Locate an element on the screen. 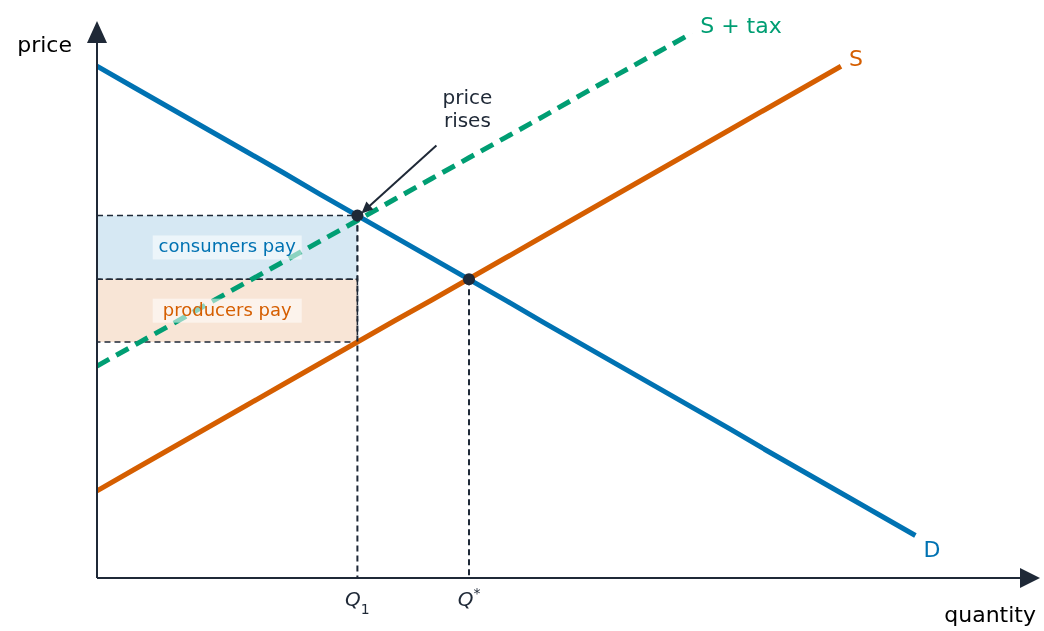  band-label: producers pay is located at coordinates (227, 309).